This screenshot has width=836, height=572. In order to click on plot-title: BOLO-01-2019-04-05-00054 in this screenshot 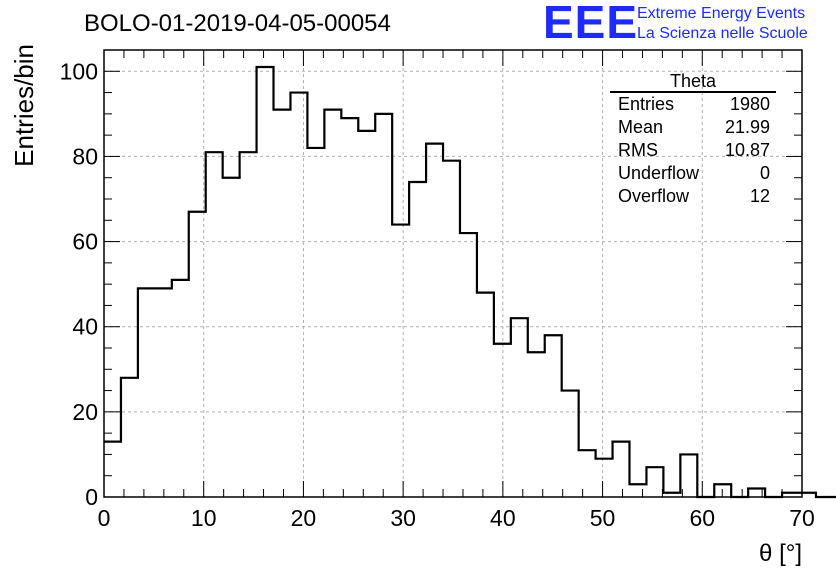, I will do `click(237, 23)`.